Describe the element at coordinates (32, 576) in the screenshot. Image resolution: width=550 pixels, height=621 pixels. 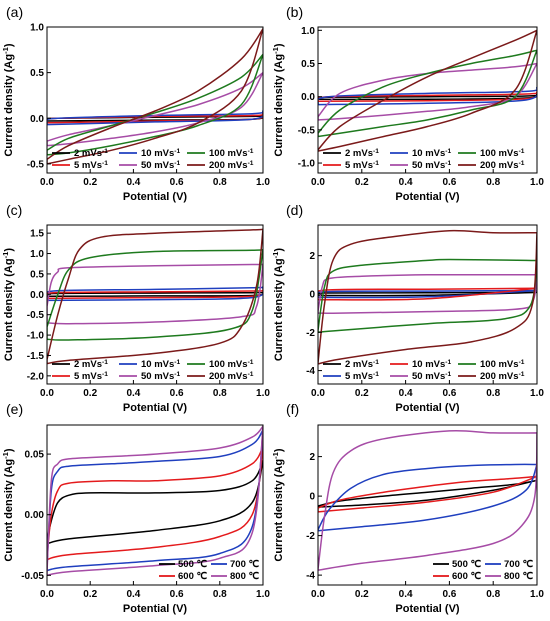
I see `y-tick-label: -0.05` at that location.